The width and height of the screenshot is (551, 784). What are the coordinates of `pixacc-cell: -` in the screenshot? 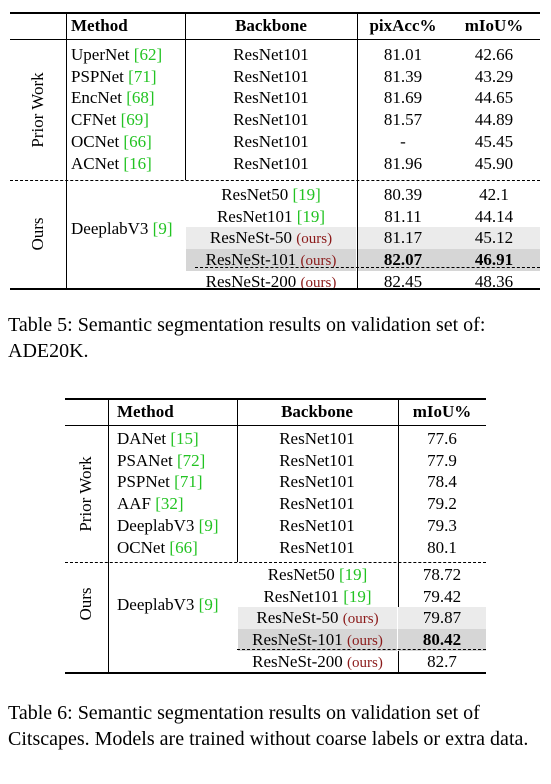 It's located at (403, 141).